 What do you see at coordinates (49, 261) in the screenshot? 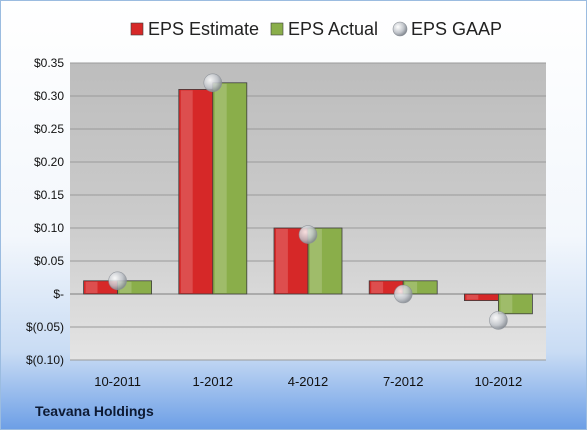
I see `y-tick-label: $0.05` at bounding box center [49, 261].